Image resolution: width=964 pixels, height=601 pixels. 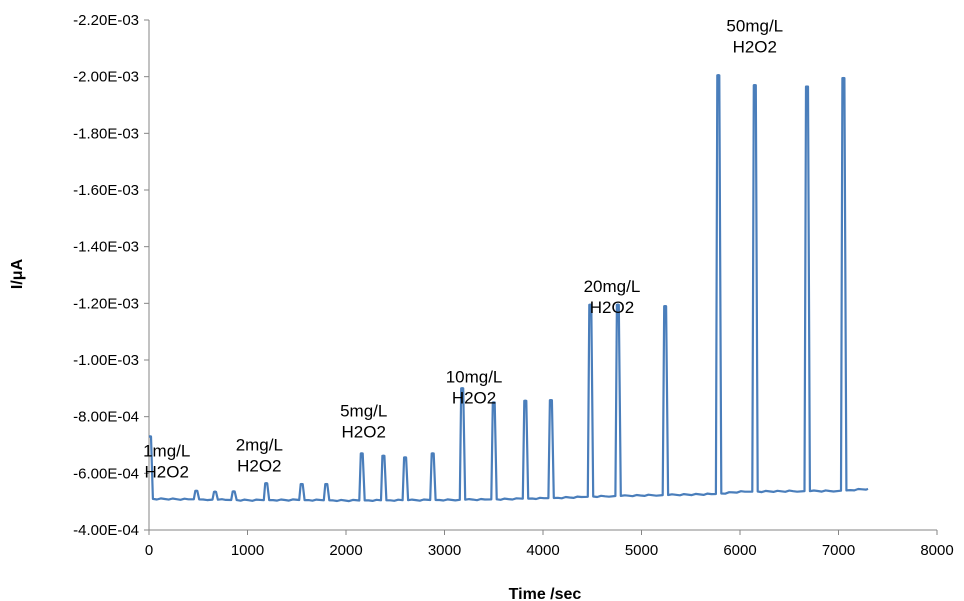 I want to click on y-tick-label: -1.40E-03, so click(x=106, y=247).